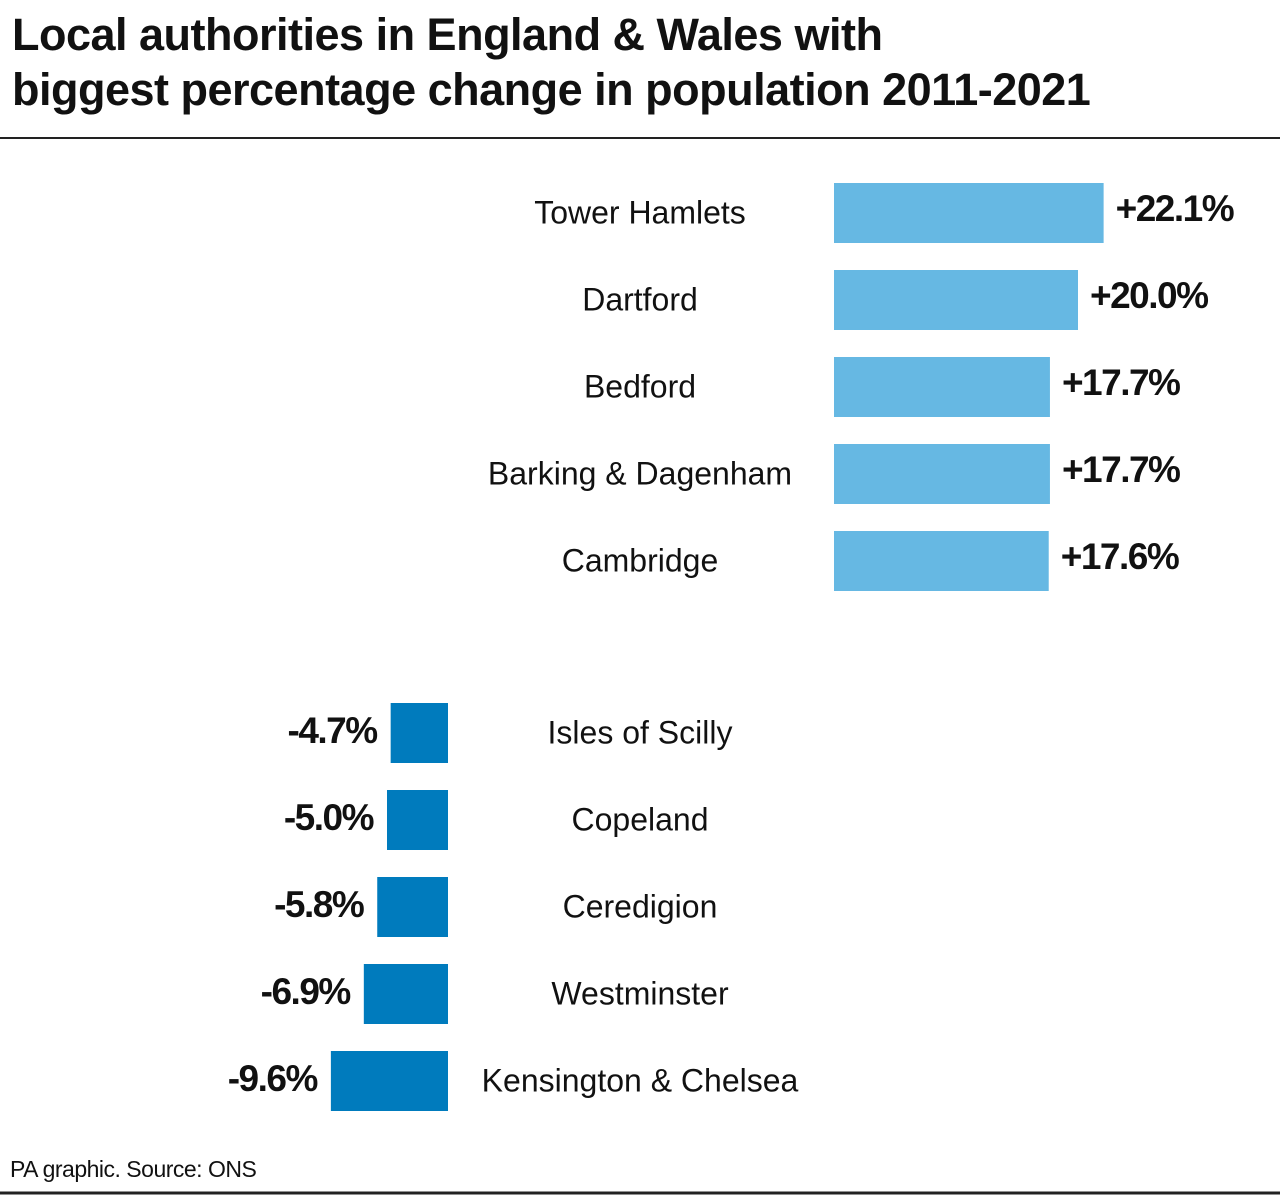 This screenshot has height=1199, width=1280. I want to click on category-label: Tower Hamlets, so click(640, 212).